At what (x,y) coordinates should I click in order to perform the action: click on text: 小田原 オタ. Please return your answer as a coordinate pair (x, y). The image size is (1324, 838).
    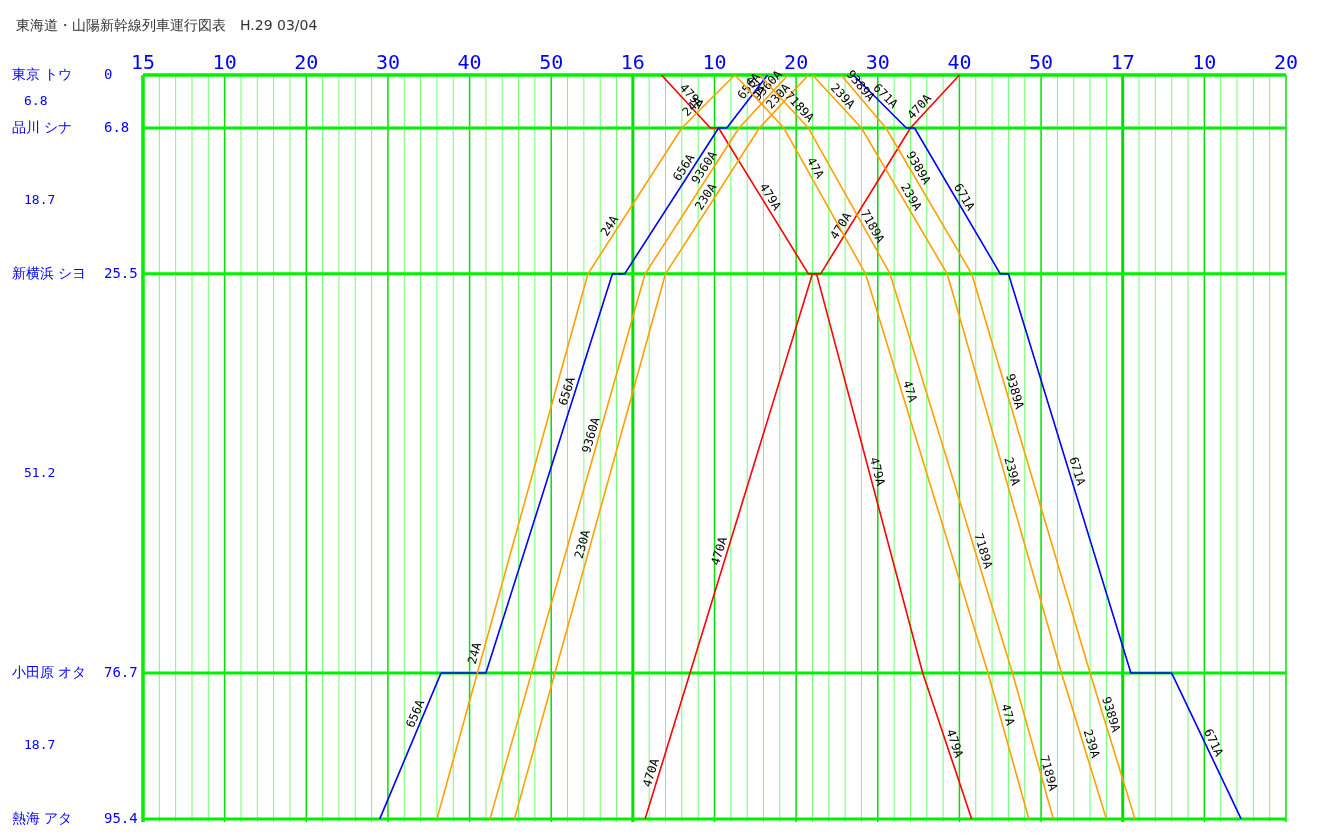
    Looking at the image, I should click on (49, 672).